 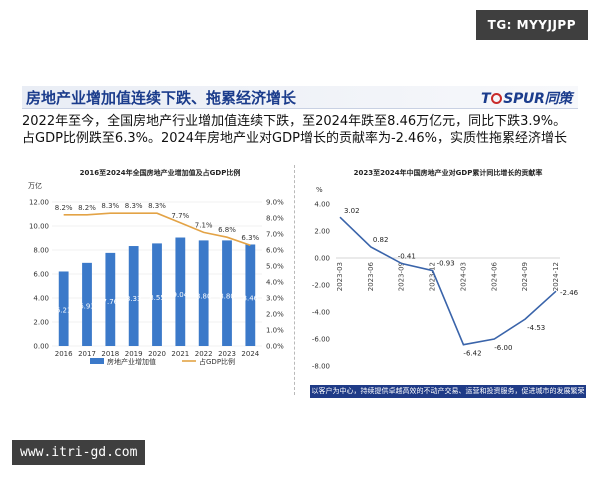 What do you see at coordinates (41, 251) in the screenshot?
I see `y-tick-left: 8.00` at bounding box center [41, 251].